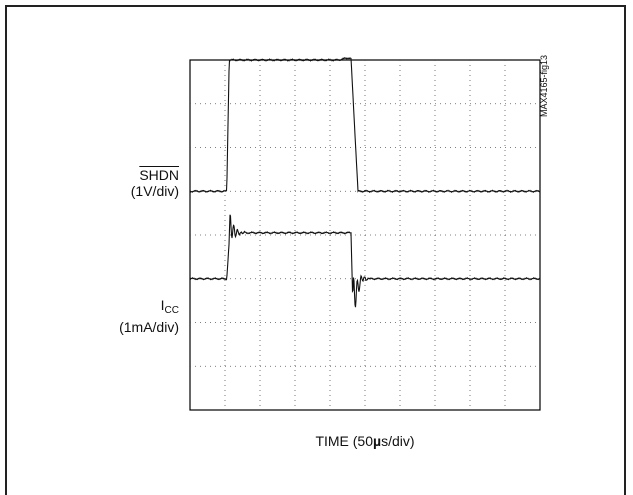  I want to click on icc-trace, so click(365, 261).